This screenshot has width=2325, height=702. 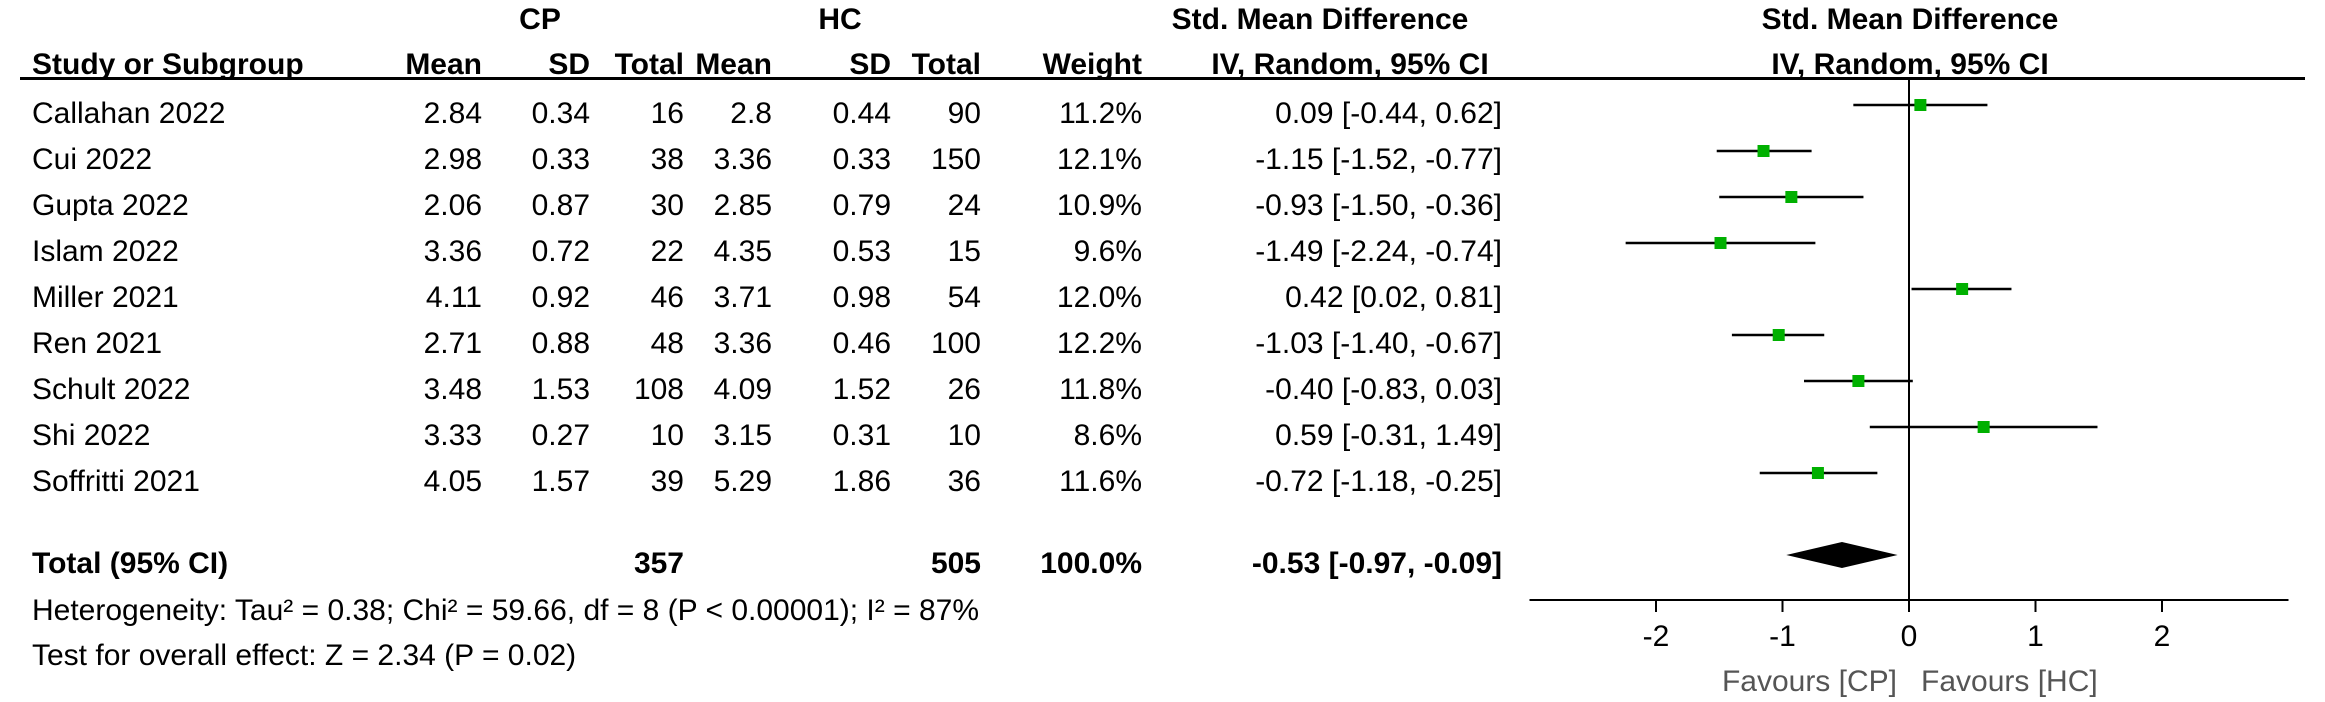 What do you see at coordinates (742, 297) in the screenshot?
I see `hc-mean: 3.71` at bounding box center [742, 297].